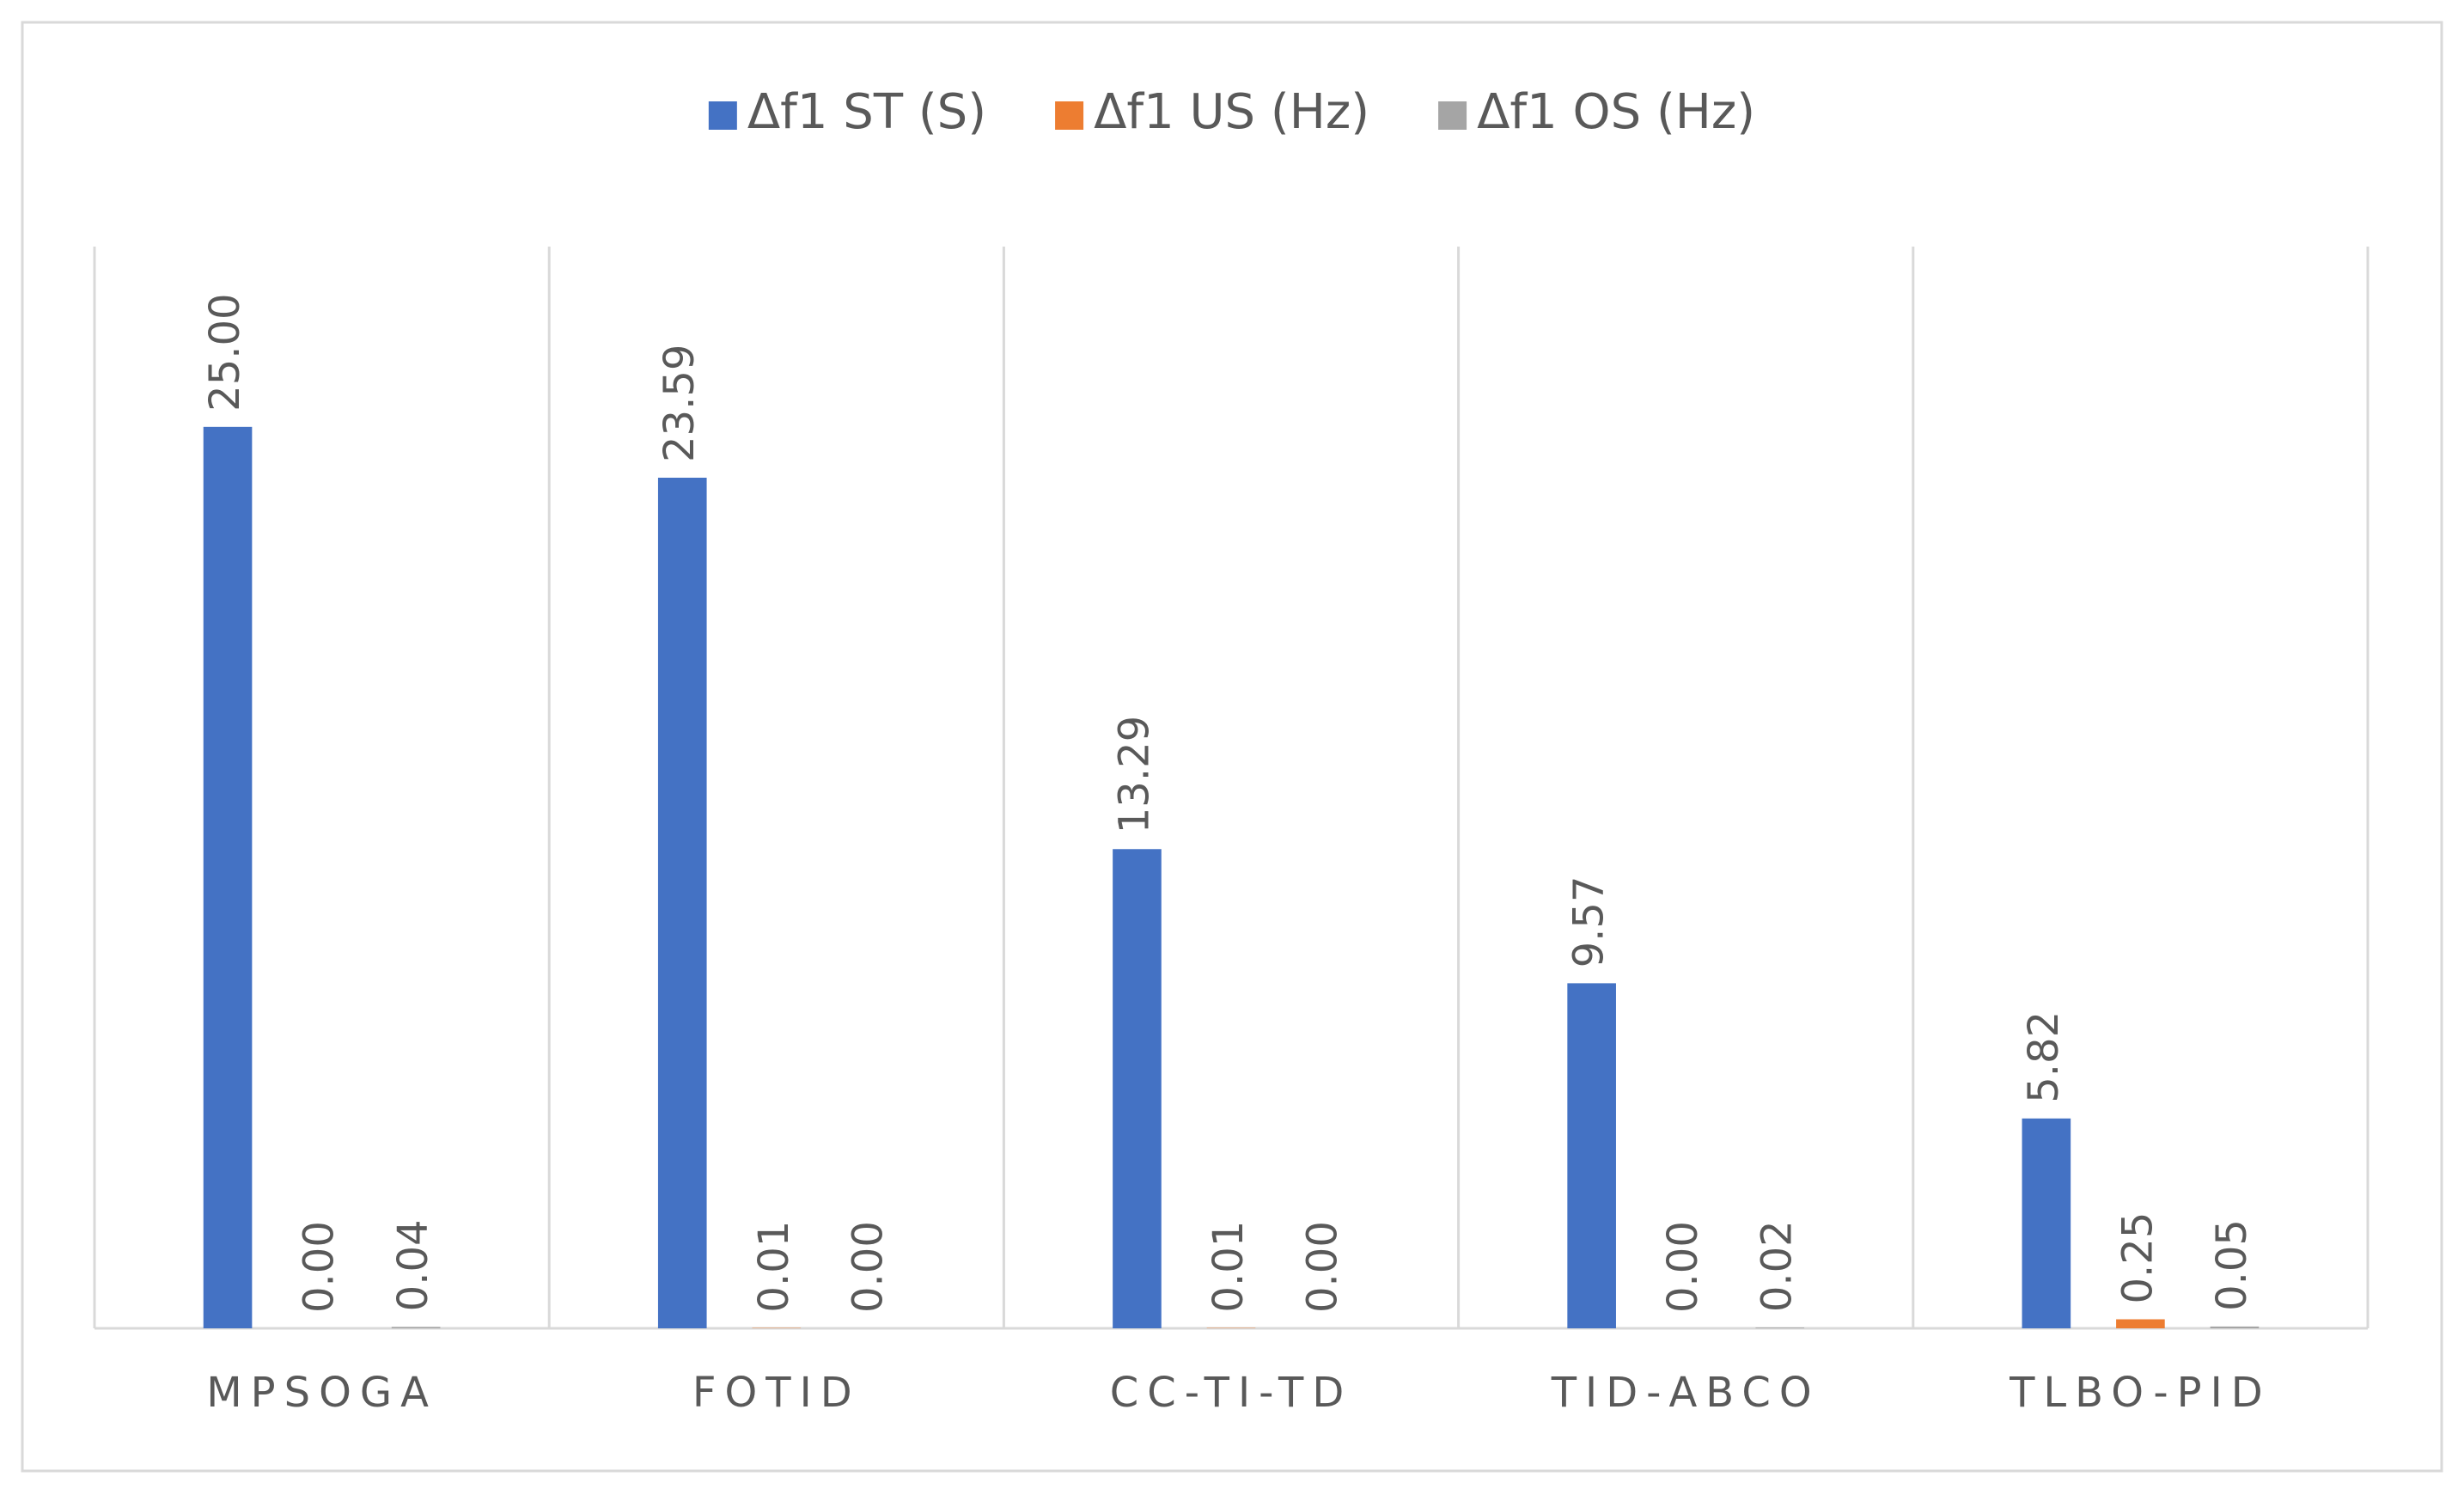 Image resolution: width=2464 pixels, height=1495 pixels. I want to click on x-tick-label: TLBO-PID, so click(2140, 1393).